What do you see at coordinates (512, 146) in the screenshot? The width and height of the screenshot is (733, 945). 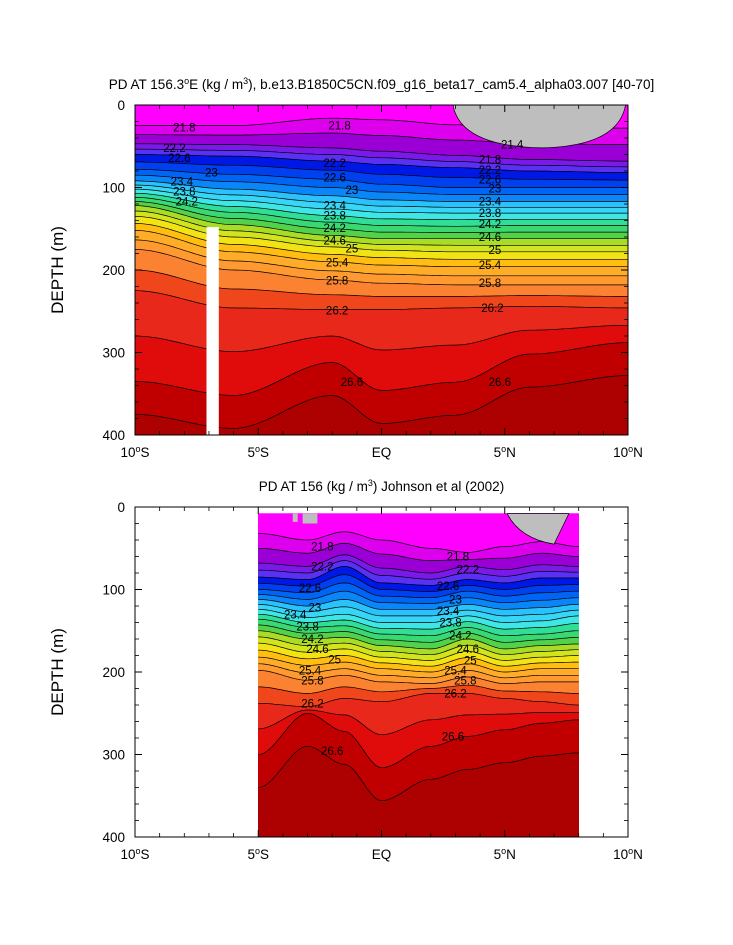 I see `contour-label: 21.4` at bounding box center [512, 146].